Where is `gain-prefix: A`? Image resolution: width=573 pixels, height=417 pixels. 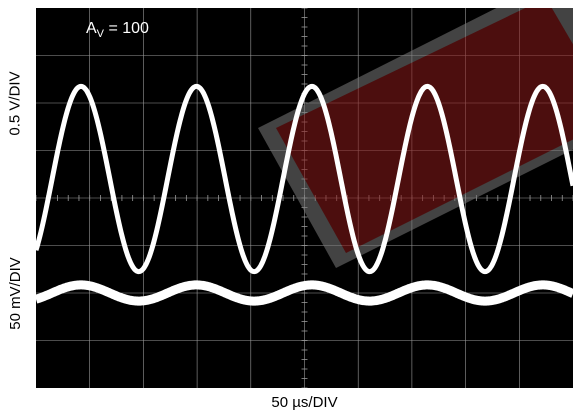 gain-prefix: A is located at coordinates (91, 28).